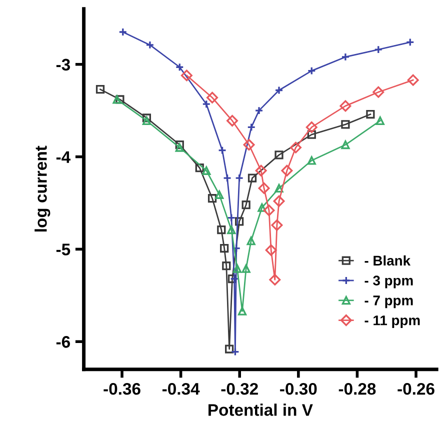  Describe the element at coordinates (63, 157) in the screenshot. I see `y-tick-label: -4` at that location.